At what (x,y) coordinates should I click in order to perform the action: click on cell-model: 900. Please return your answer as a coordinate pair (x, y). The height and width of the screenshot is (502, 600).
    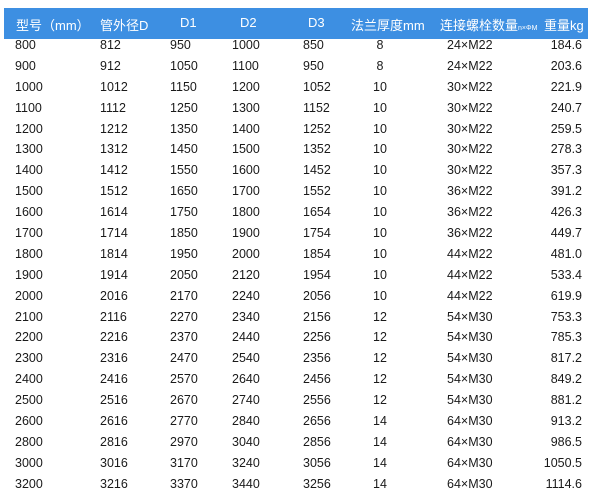
    Looking at the image, I should click on (25, 65).